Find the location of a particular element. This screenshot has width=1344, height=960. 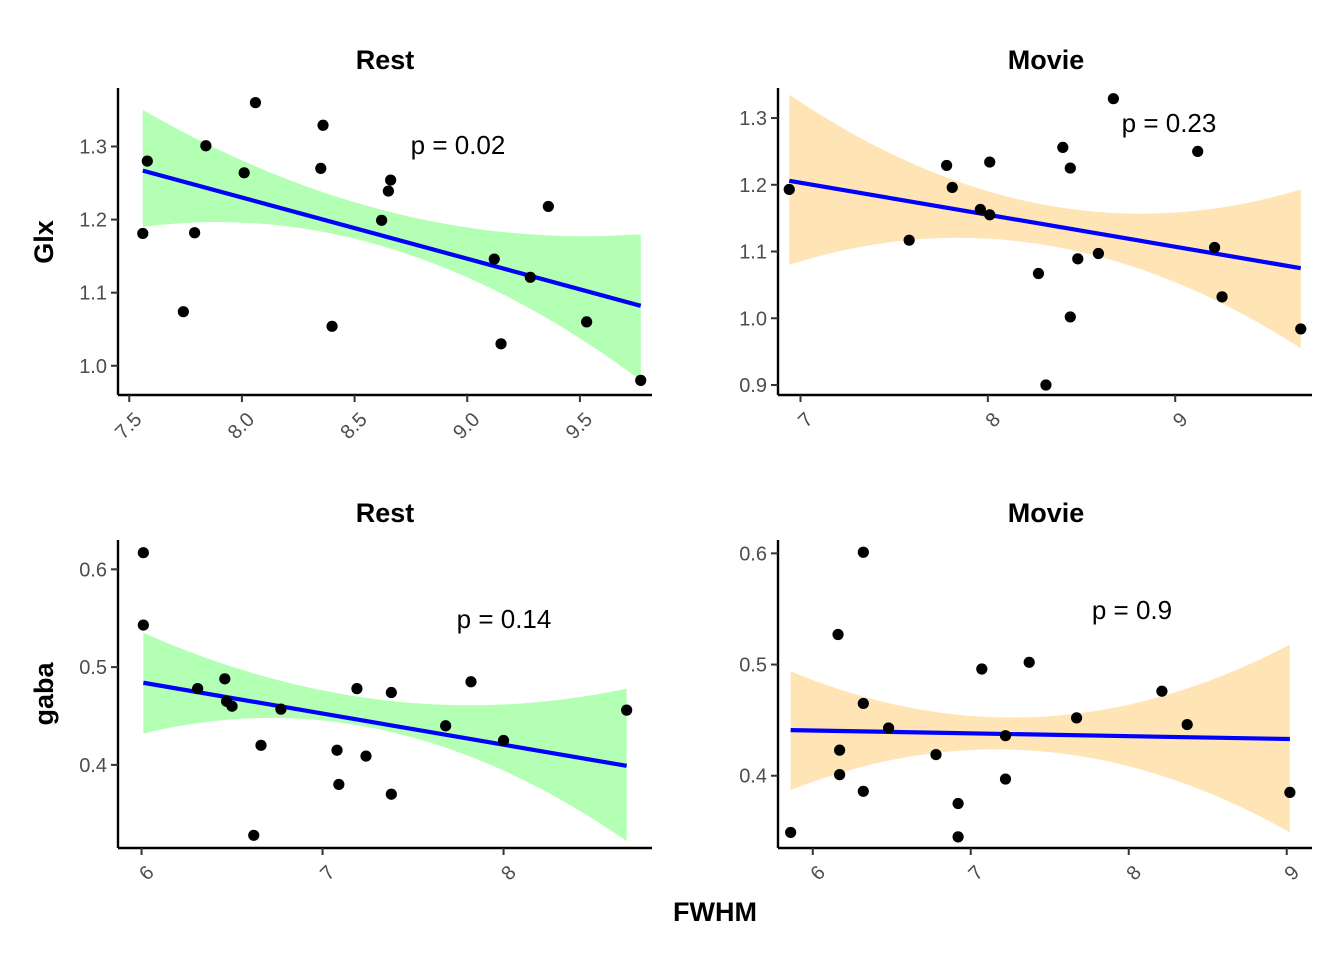

x-tick-label: 8.5 is located at coordinates (354, 426).